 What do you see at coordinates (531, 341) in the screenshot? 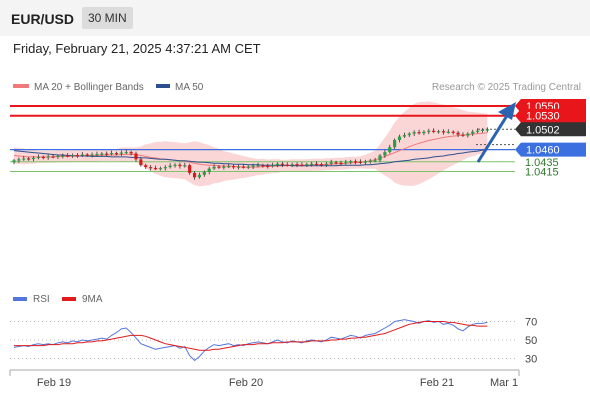
I see `rsi-tick-label: 50` at bounding box center [531, 341].